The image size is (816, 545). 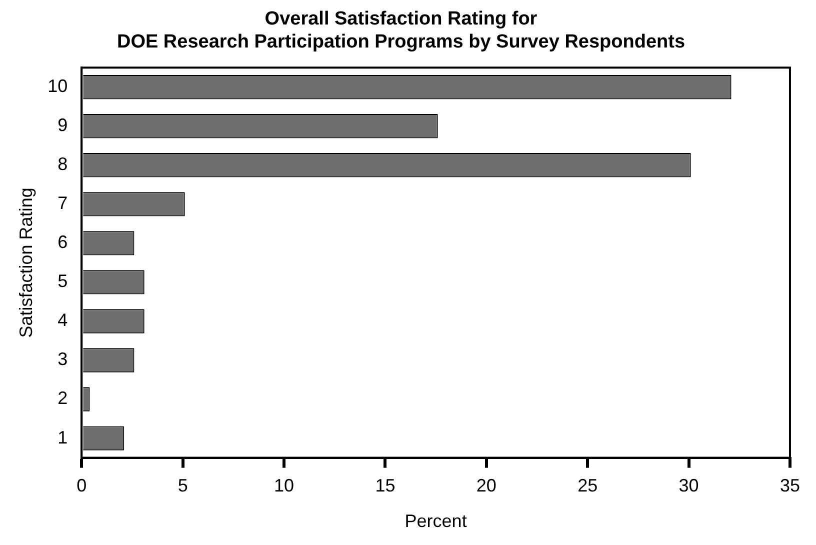 I want to click on x-tick-label: 25, so click(x=588, y=486).